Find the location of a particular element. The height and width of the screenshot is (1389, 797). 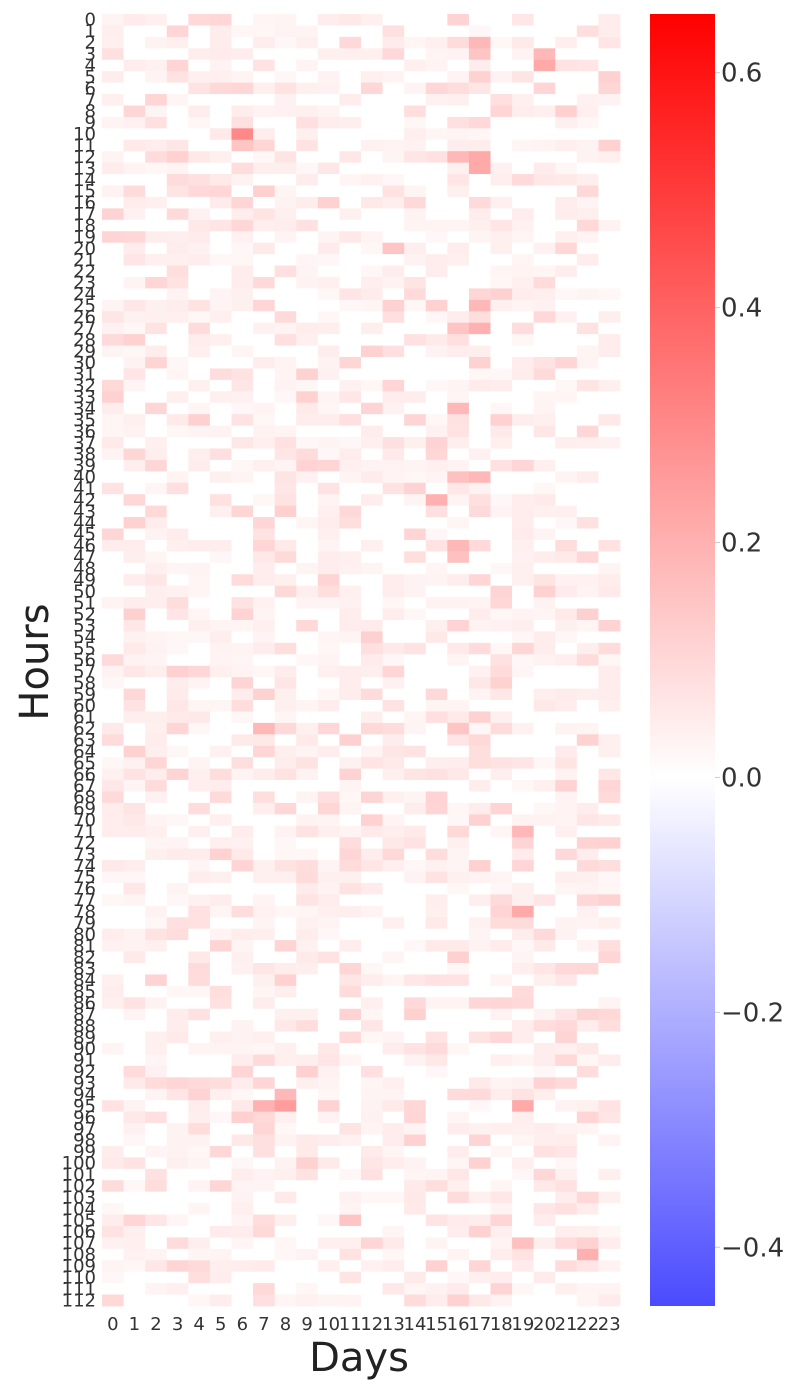

y-tick-label: 13 is located at coordinates (84, 168).